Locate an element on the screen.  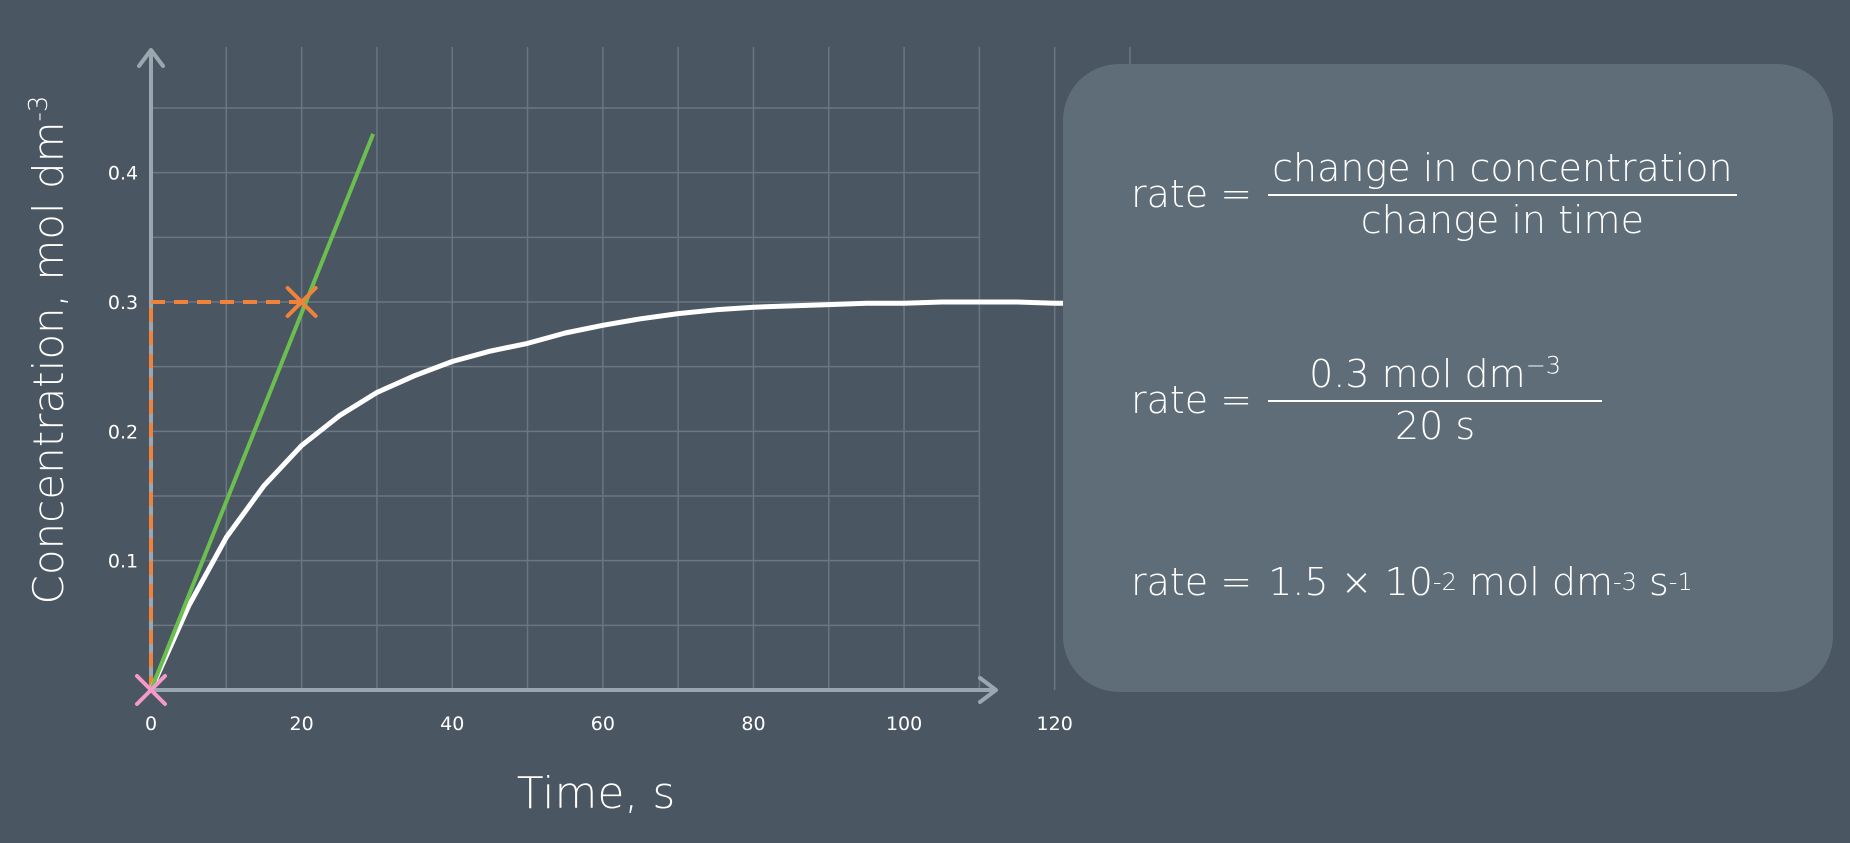
x-axis-arrow-icon is located at coordinates (988, 690).